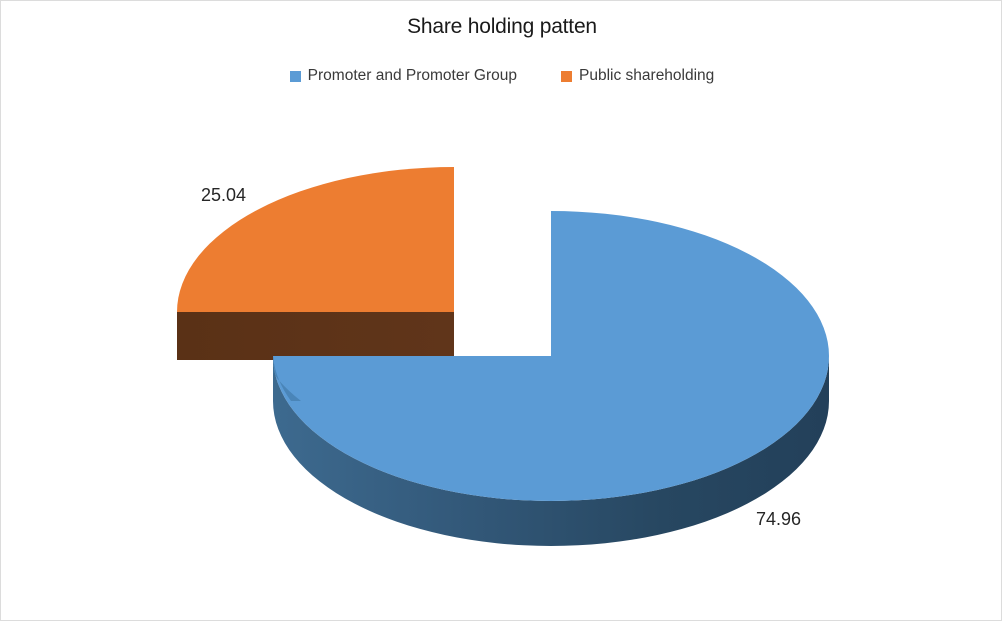 This screenshot has height=621, width=1002. Describe the element at coordinates (779, 519) in the screenshot. I see `data-label-promoter: 74.96` at that location.